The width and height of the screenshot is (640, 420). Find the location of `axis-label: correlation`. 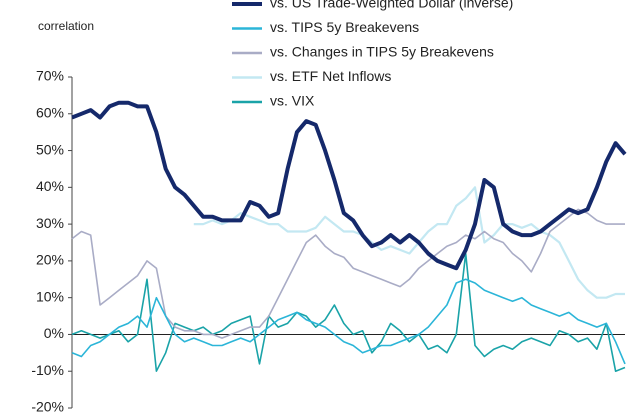

axis-label: correlation is located at coordinates (66, 26).